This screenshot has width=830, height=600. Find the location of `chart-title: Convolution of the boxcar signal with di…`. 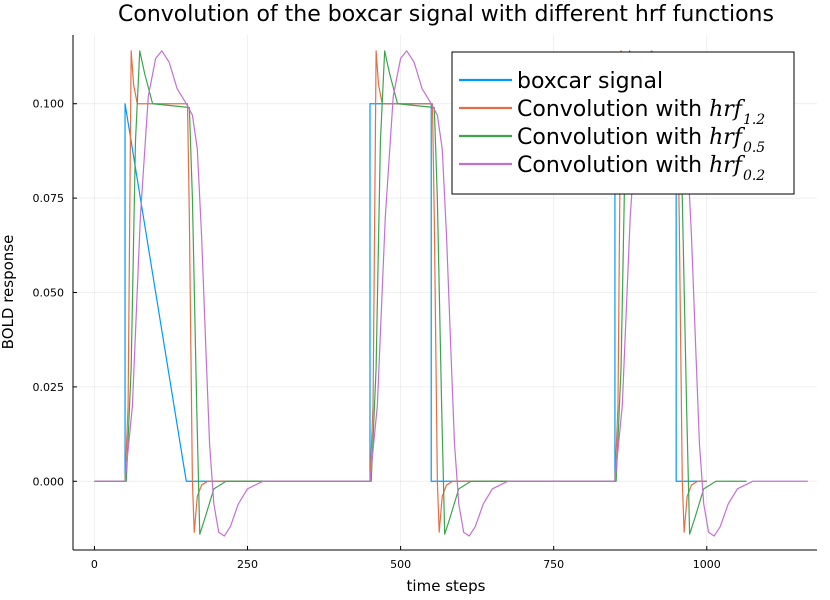

chart-title: Convolution of the boxcar signal with di… is located at coordinates (446, 14).